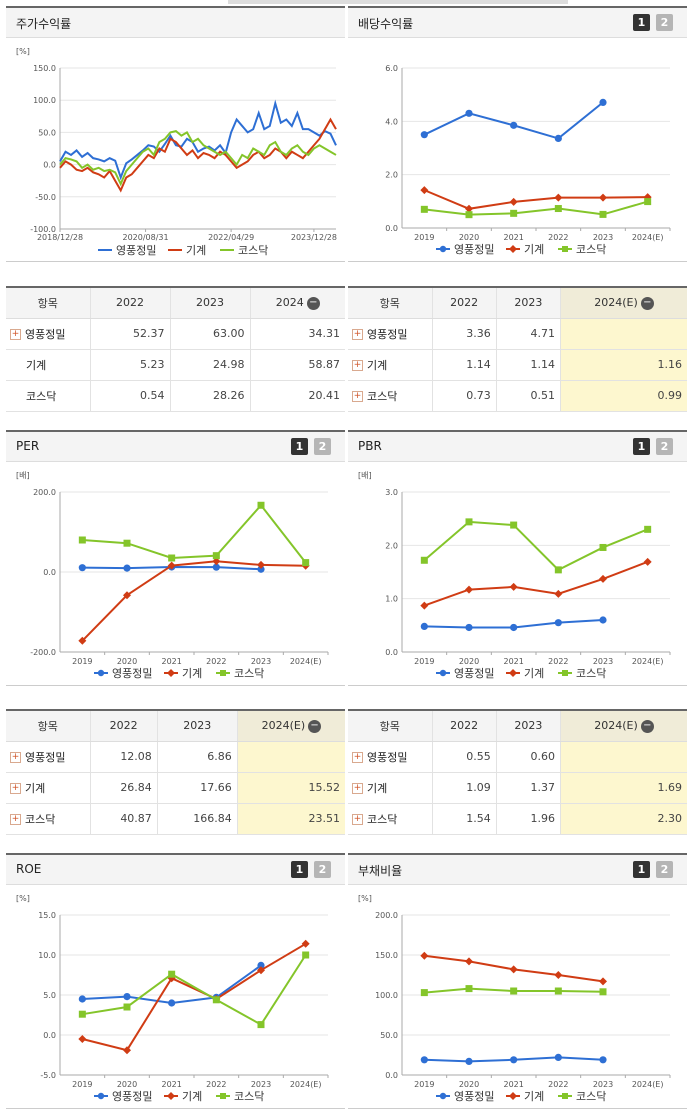 The width and height of the screenshot is (691, 1115). Describe the element at coordinates (179, 673) in the screenshot. I see `chart-legend: 영풍정밀 기계 코스닥` at that location.